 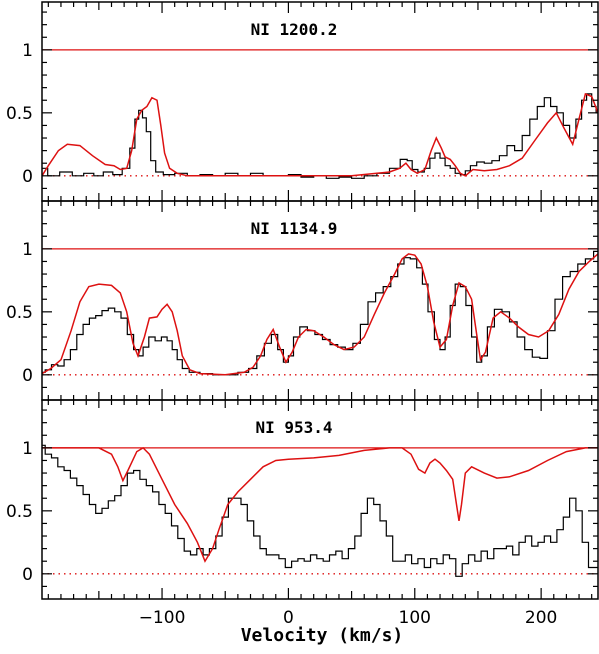 I want to click on panel-title: NI 953.4, so click(x=293, y=427).